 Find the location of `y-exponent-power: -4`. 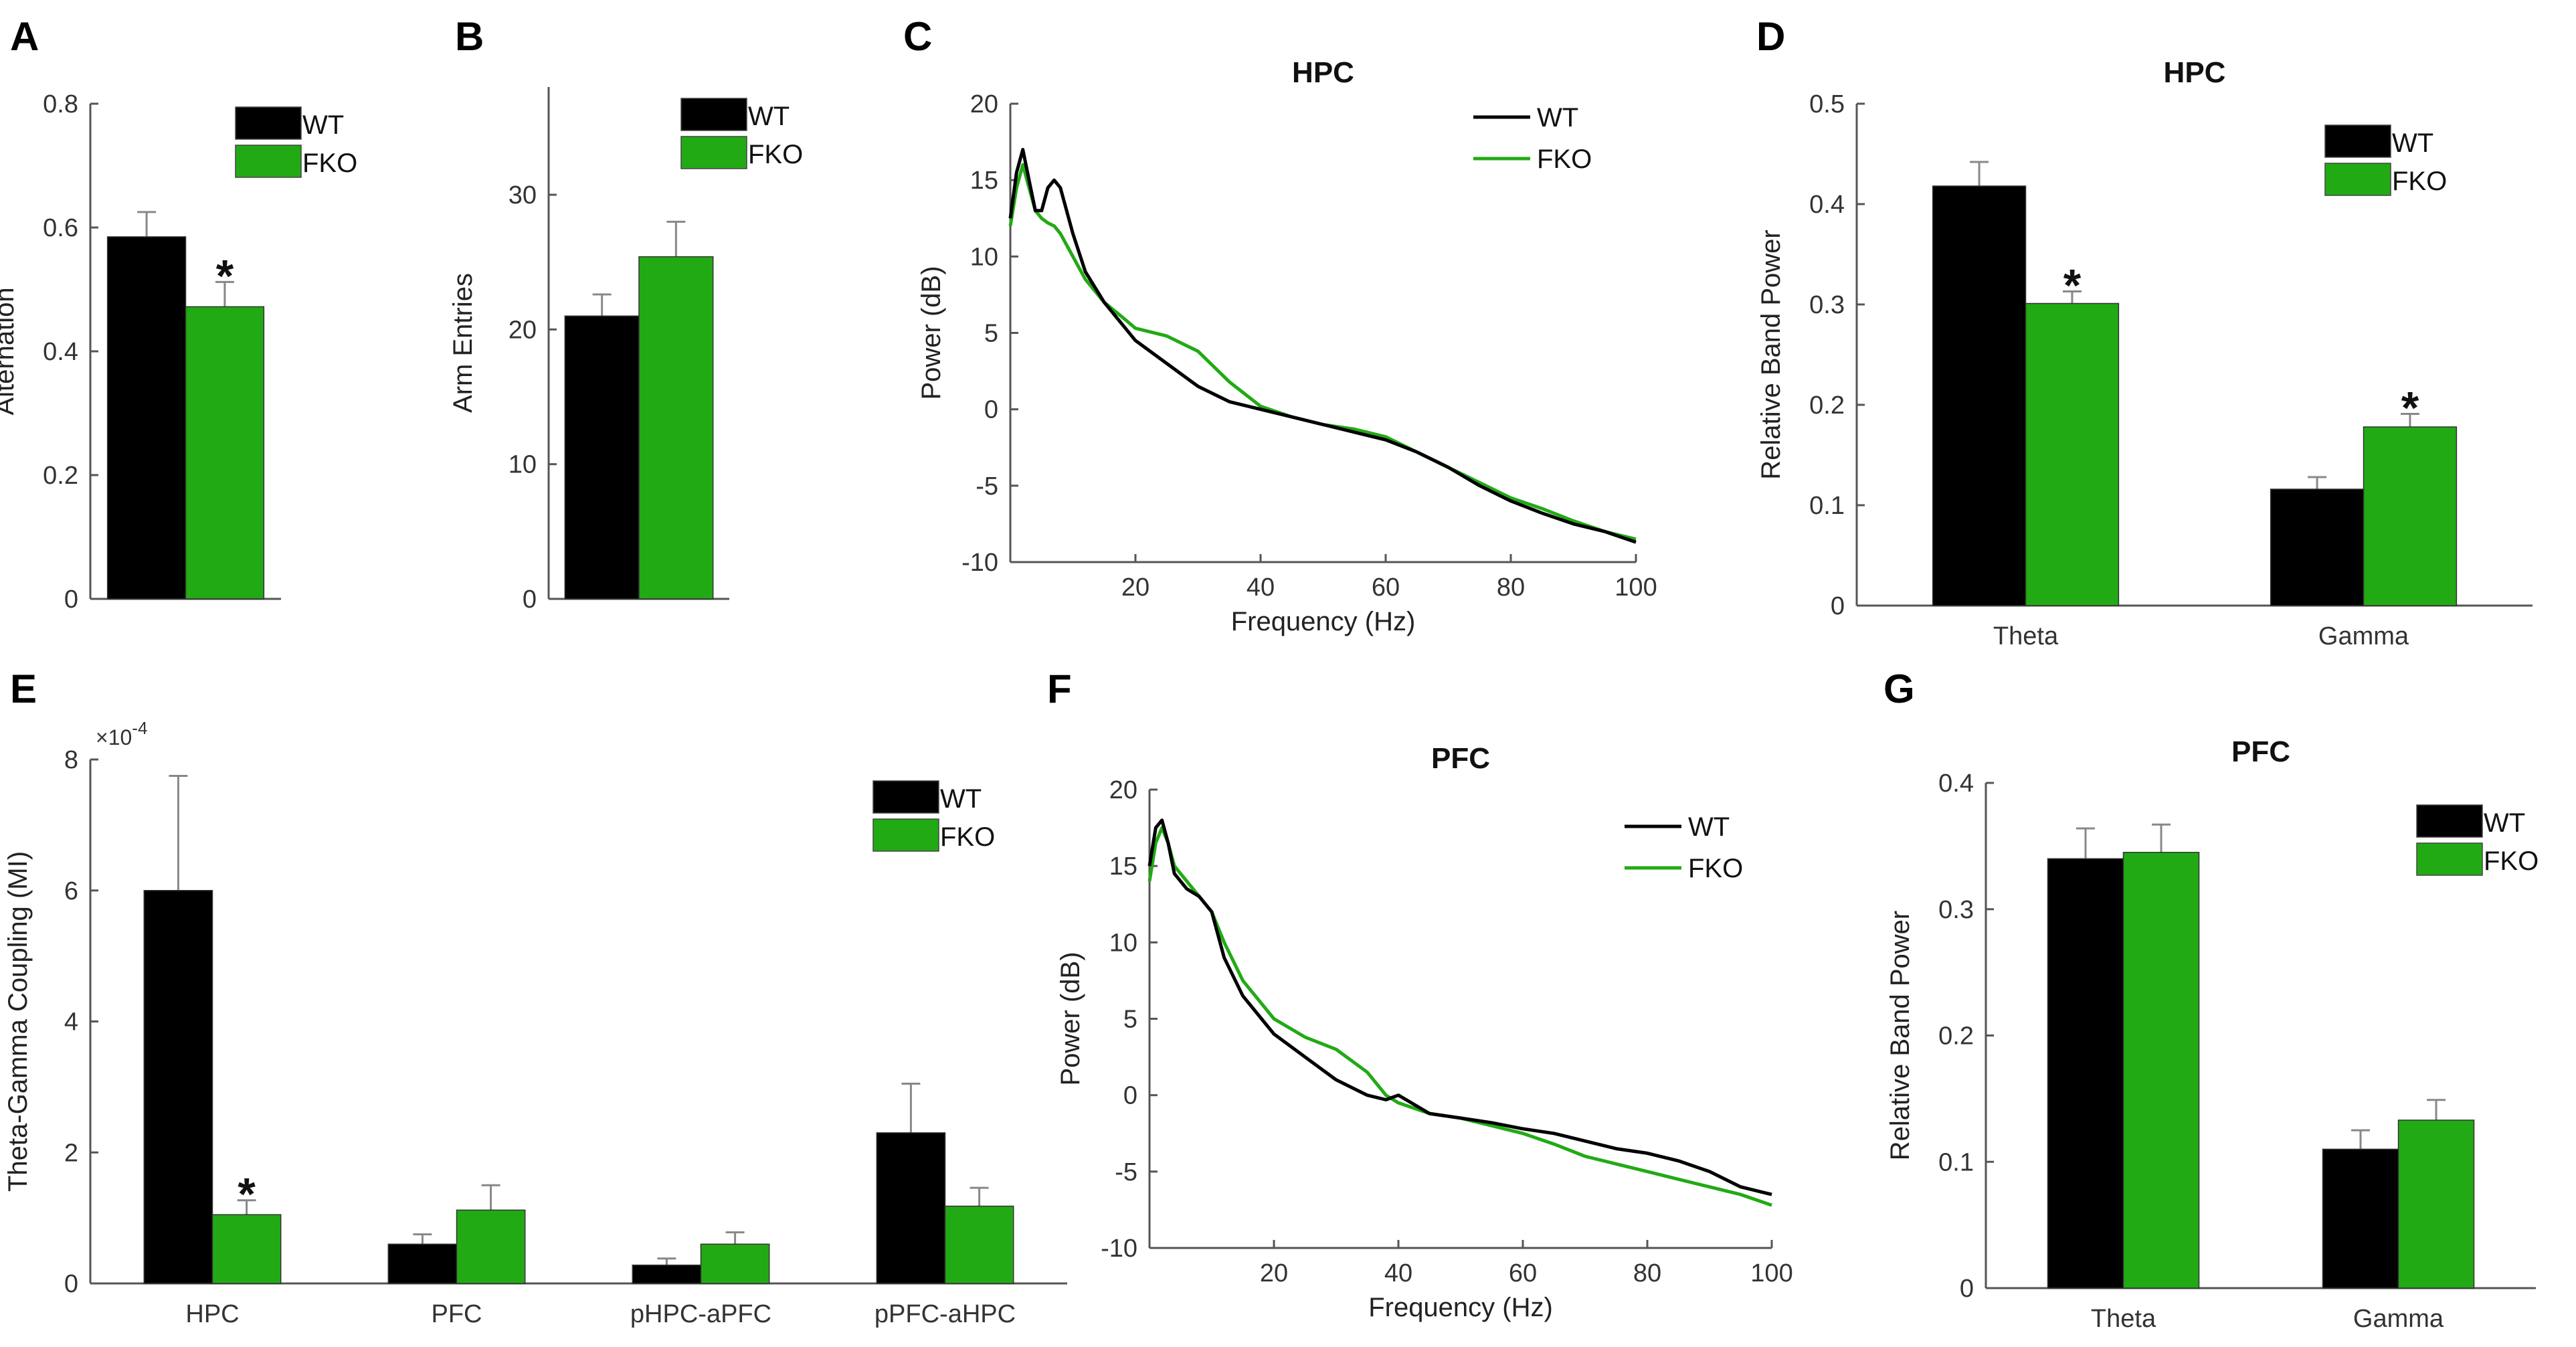

y-exponent-power: -4 is located at coordinates (139, 728).